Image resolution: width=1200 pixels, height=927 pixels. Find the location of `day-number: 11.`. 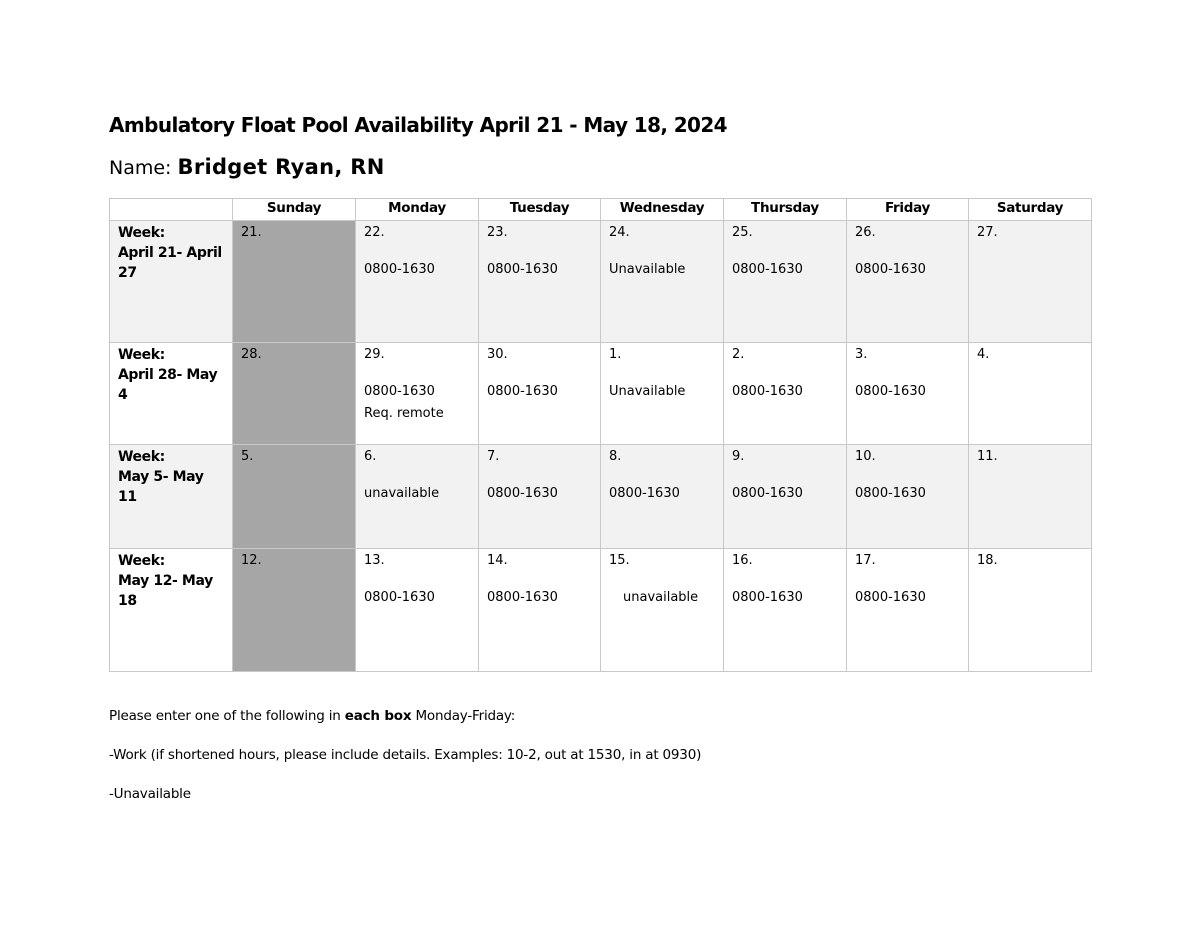

day-number: 11. is located at coordinates (987, 456).